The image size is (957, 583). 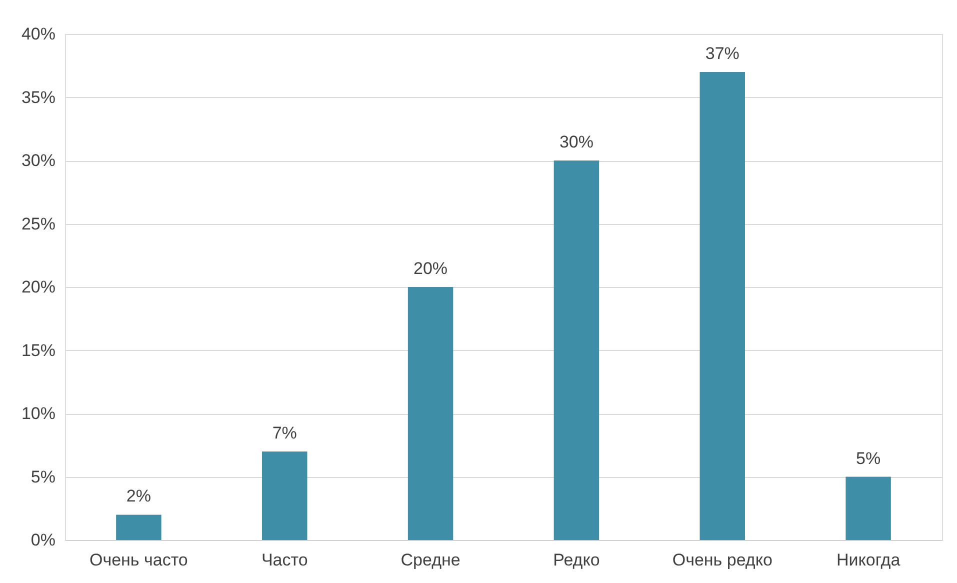 What do you see at coordinates (43, 476) in the screenshot?
I see `y-tick-label: 5%` at bounding box center [43, 476].